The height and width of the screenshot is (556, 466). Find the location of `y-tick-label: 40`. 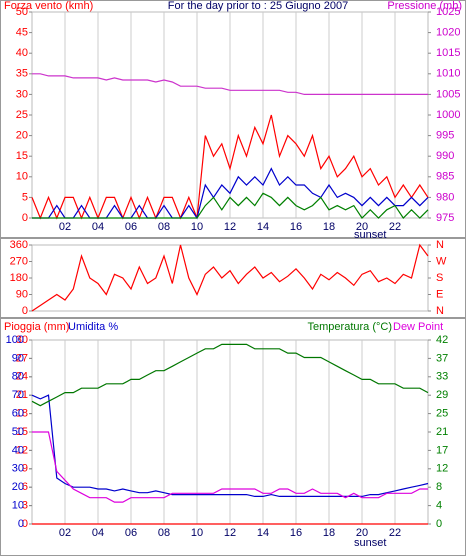

y-tick-label: 40 is located at coordinates (22, 53).